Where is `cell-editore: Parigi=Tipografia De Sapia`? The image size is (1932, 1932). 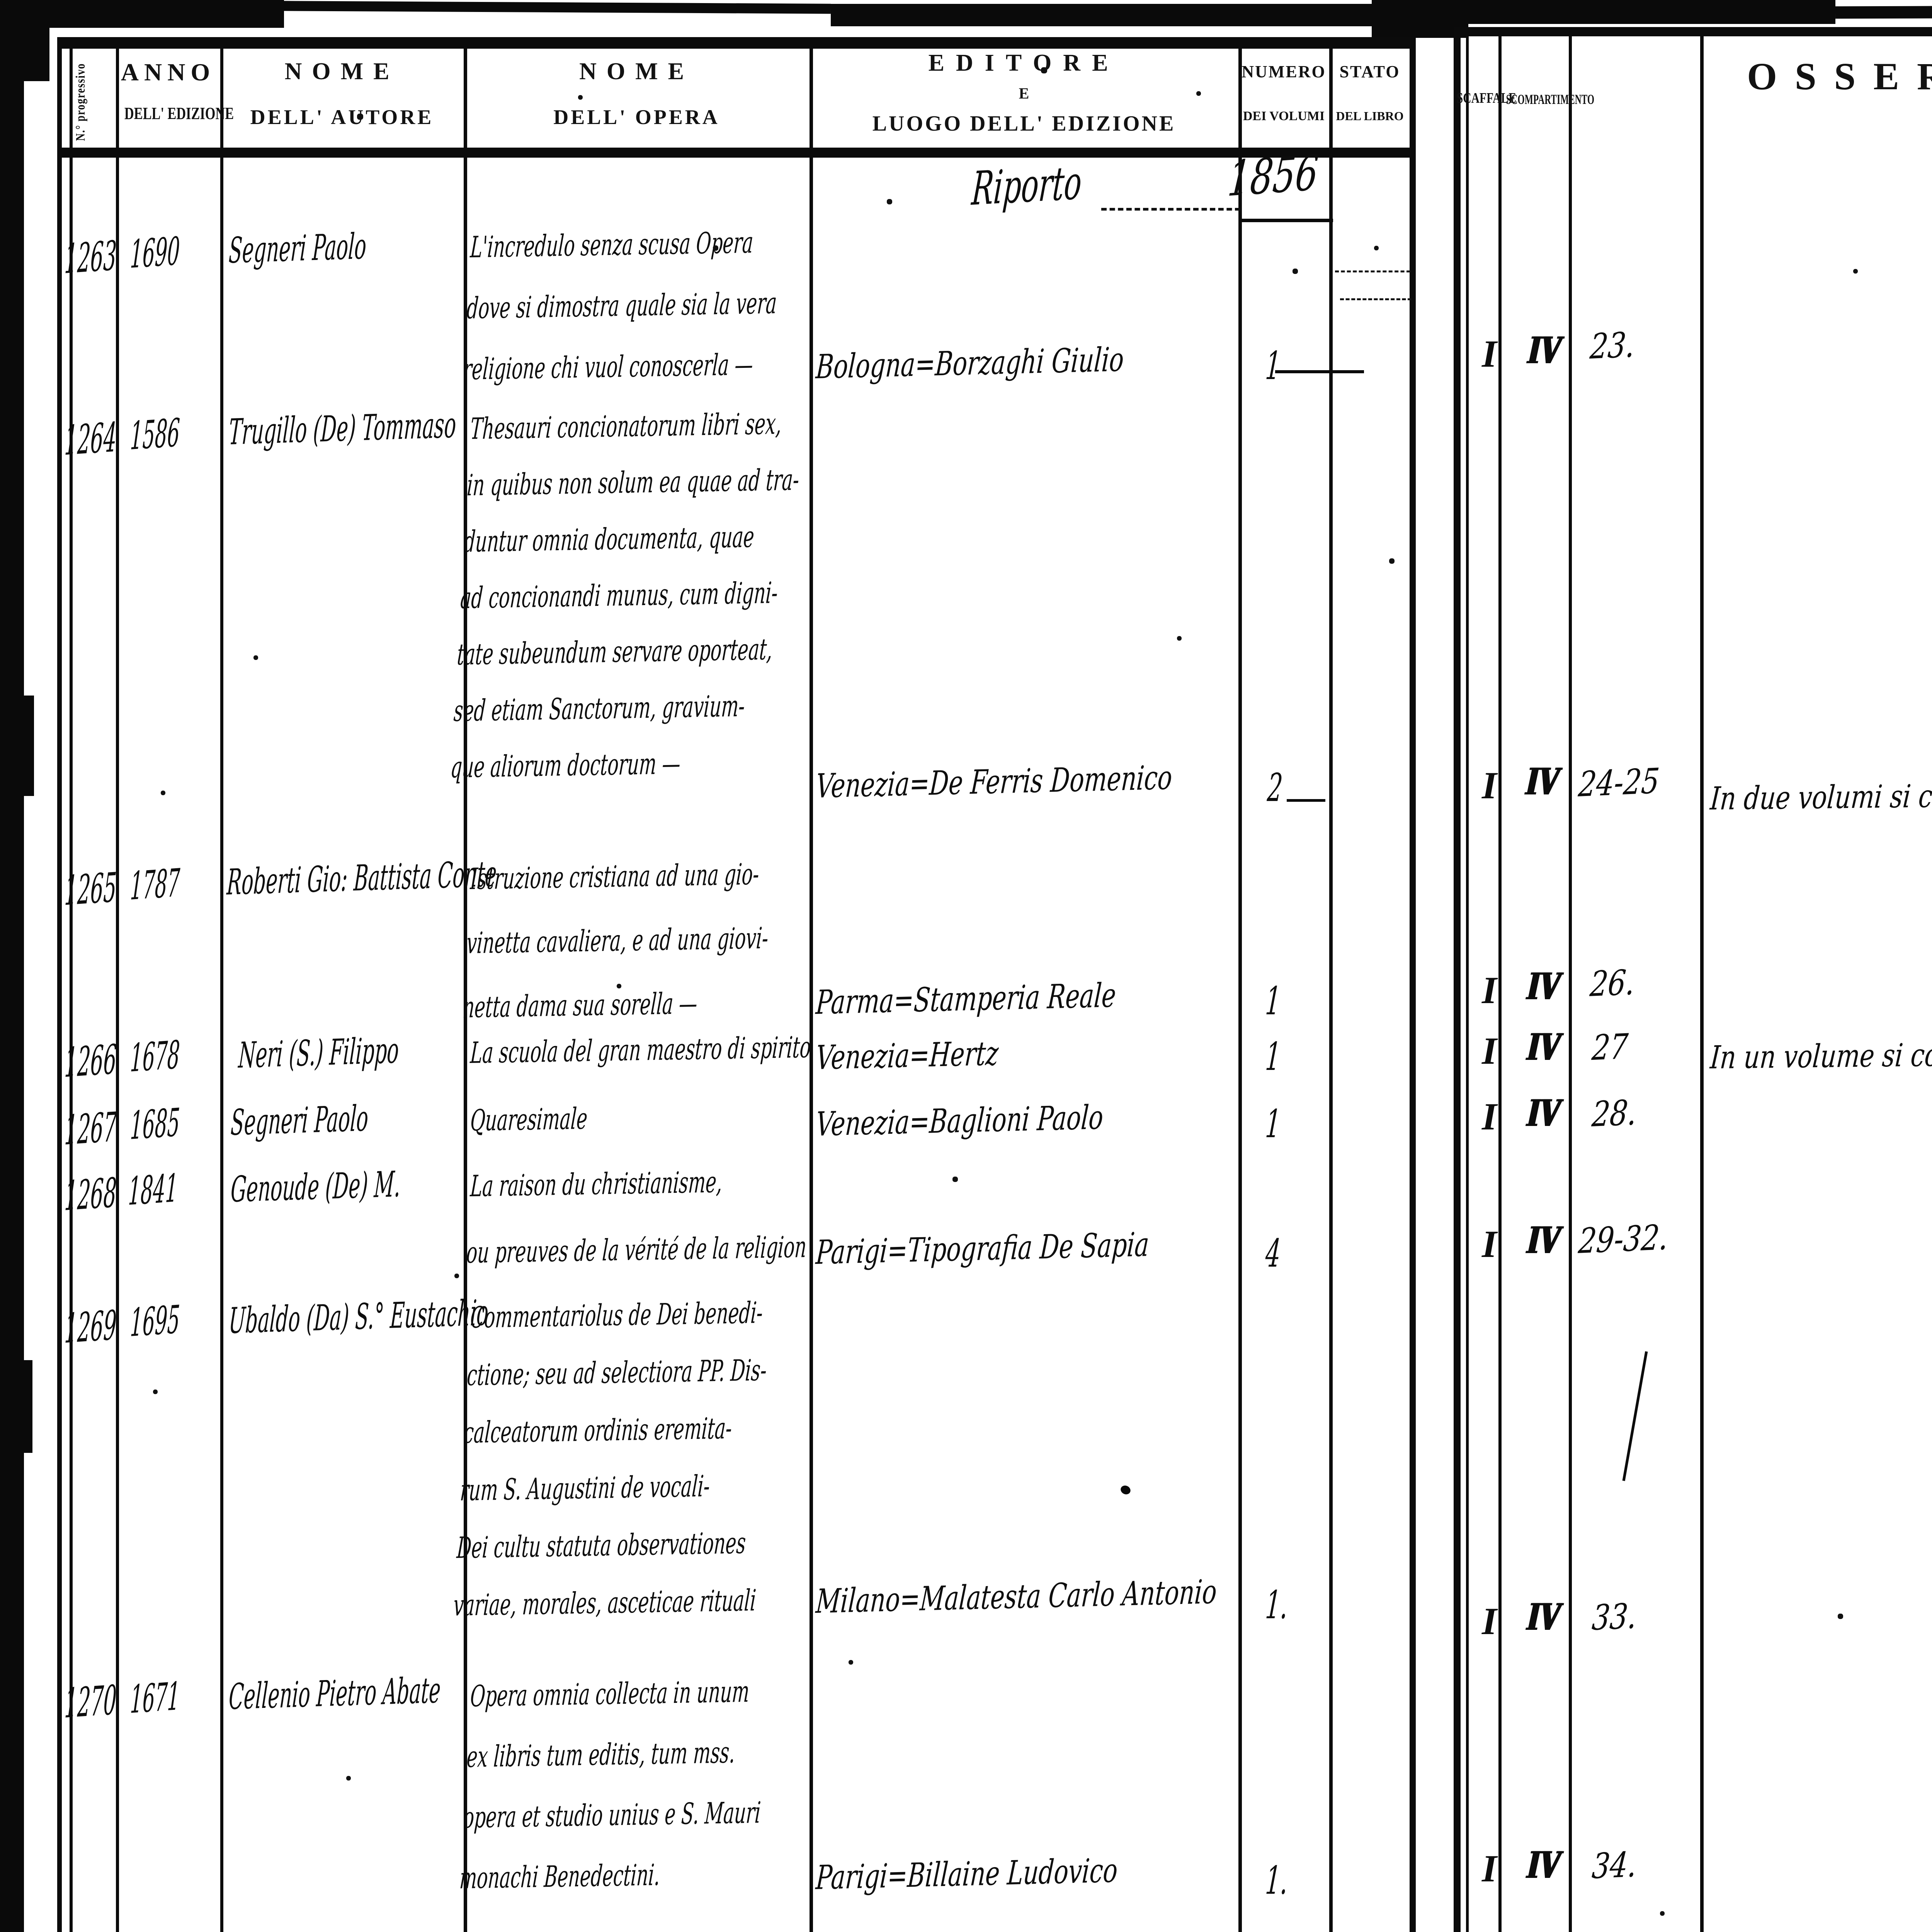
cell-editore: Parigi=Tipografia De Sapia is located at coordinates (983, 1248).